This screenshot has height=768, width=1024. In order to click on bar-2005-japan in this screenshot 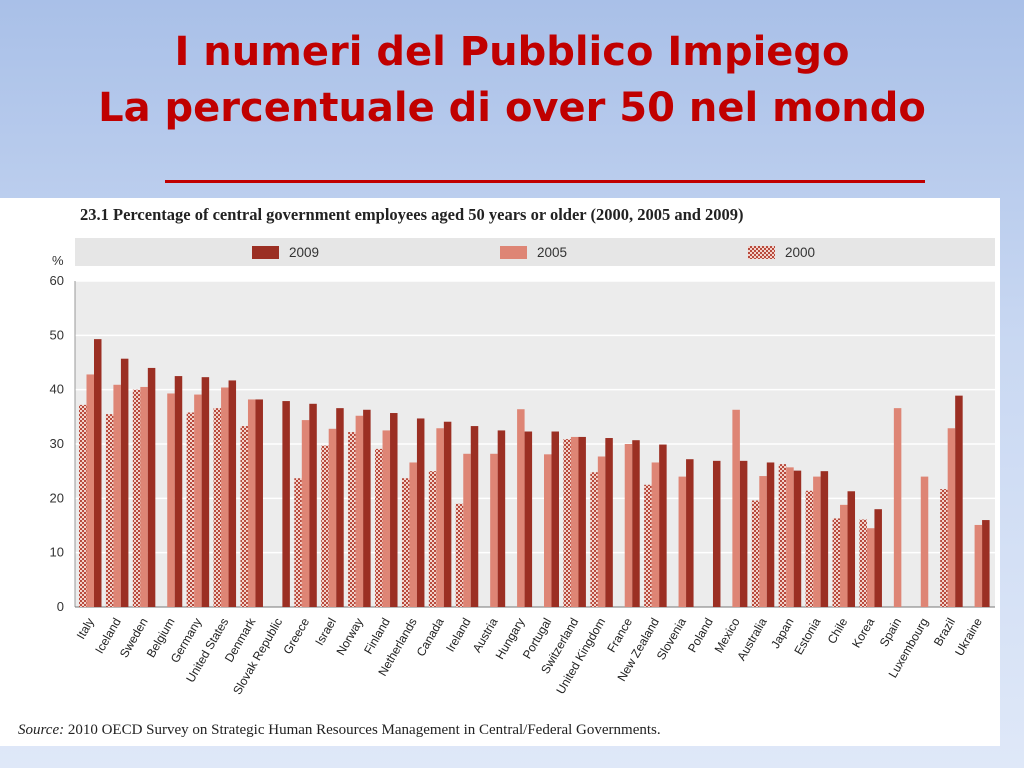, I will do `click(790, 537)`.